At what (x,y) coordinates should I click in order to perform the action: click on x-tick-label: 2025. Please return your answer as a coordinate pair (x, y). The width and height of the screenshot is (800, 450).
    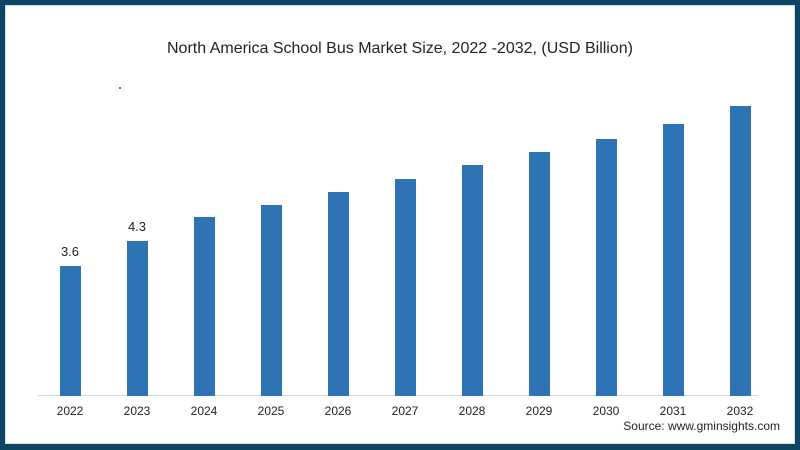
    Looking at the image, I should click on (271, 411).